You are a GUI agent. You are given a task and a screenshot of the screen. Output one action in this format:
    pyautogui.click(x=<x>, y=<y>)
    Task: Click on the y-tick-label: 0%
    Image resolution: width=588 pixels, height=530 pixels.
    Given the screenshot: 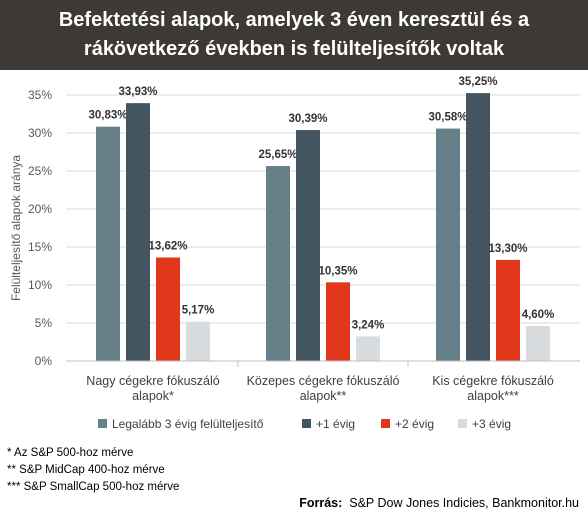 What is the action you would take?
    pyautogui.click(x=44, y=361)
    